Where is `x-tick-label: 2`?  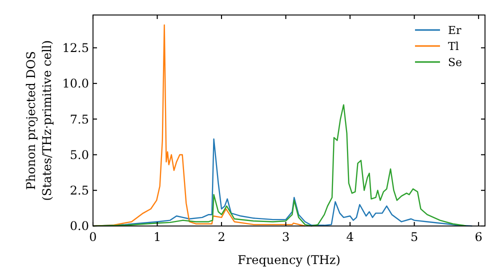 x-tick-label: 2 is located at coordinates (222, 237).